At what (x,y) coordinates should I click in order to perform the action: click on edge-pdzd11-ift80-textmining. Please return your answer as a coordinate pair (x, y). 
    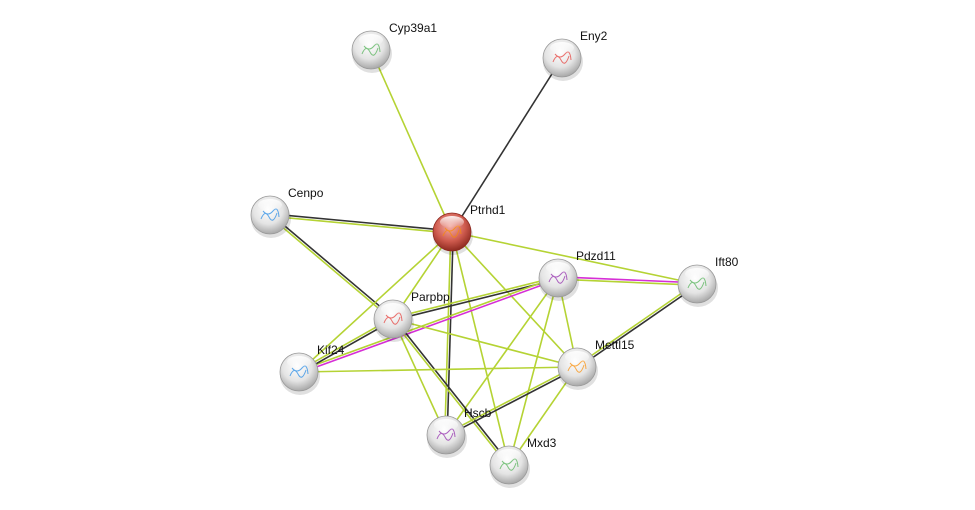
    Looking at the image, I should click on (627, 282).